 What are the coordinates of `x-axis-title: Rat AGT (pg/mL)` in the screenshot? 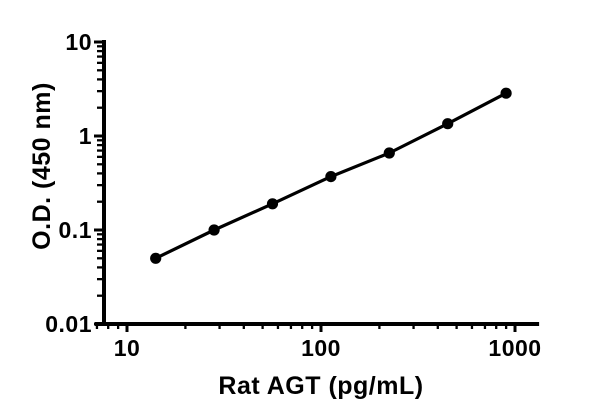 It's located at (320, 386).